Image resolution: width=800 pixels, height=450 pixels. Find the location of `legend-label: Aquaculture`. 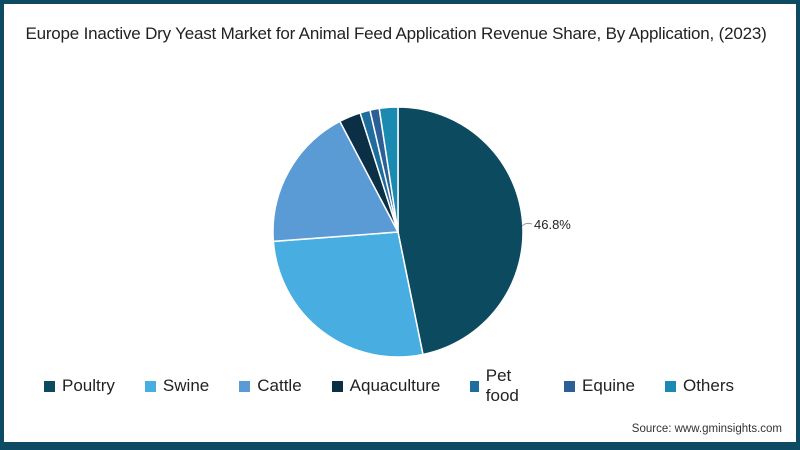

legend-label: Aquaculture is located at coordinates (395, 385).